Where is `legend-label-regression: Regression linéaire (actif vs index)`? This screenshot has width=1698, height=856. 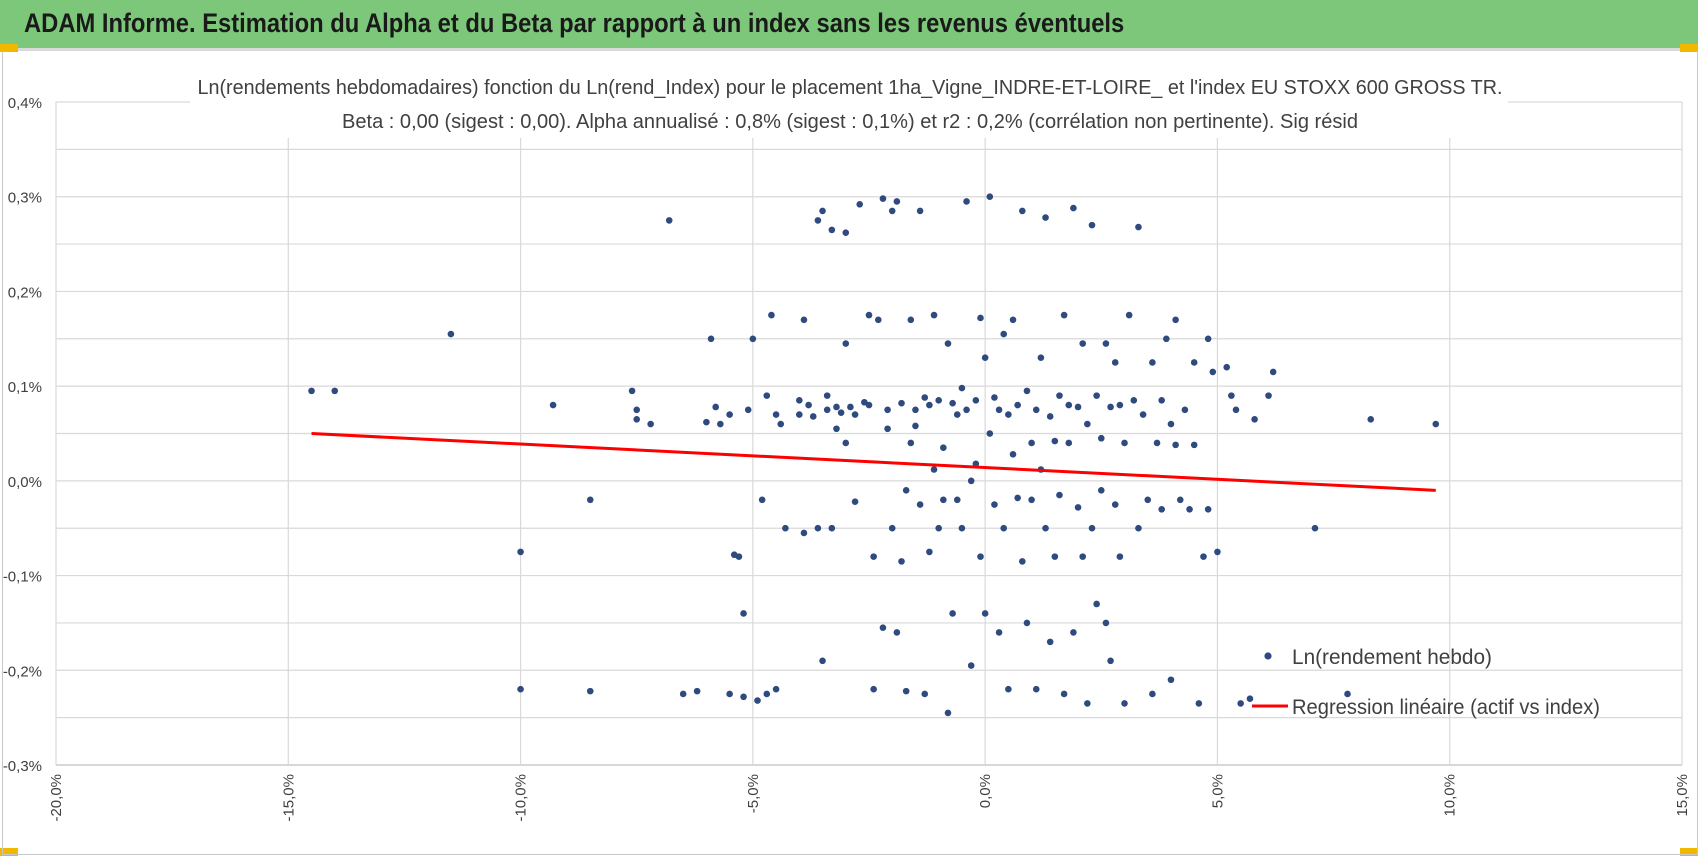 legend-label-regression: Regression linéaire (actif vs index) is located at coordinates (1446, 707).